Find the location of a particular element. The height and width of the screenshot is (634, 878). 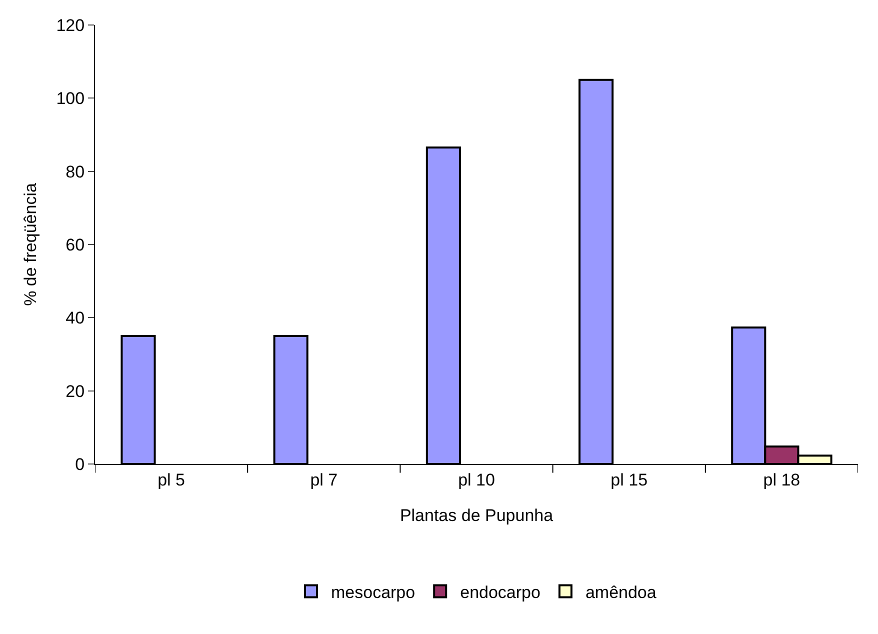

y-tick-label: 40 is located at coordinates (75, 318).